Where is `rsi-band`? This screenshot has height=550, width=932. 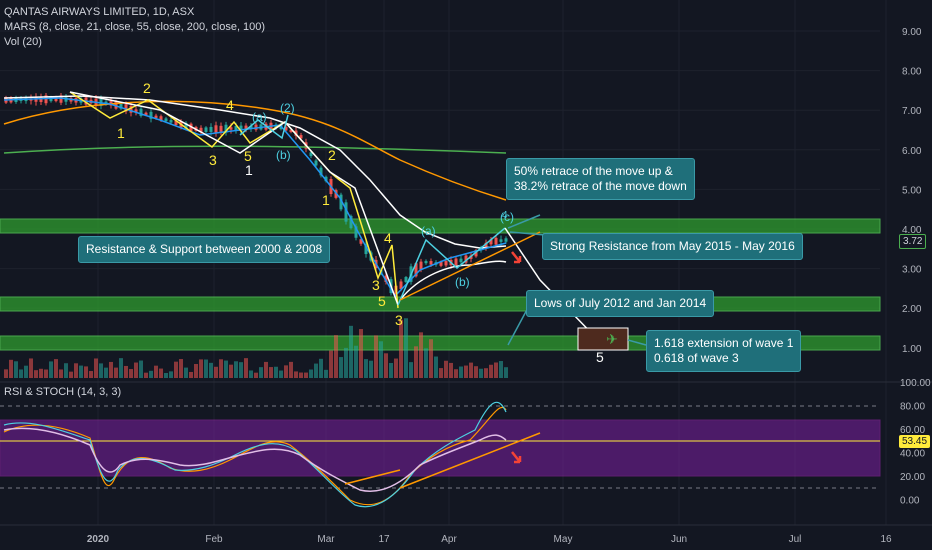
rsi-band is located at coordinates (440, 448).